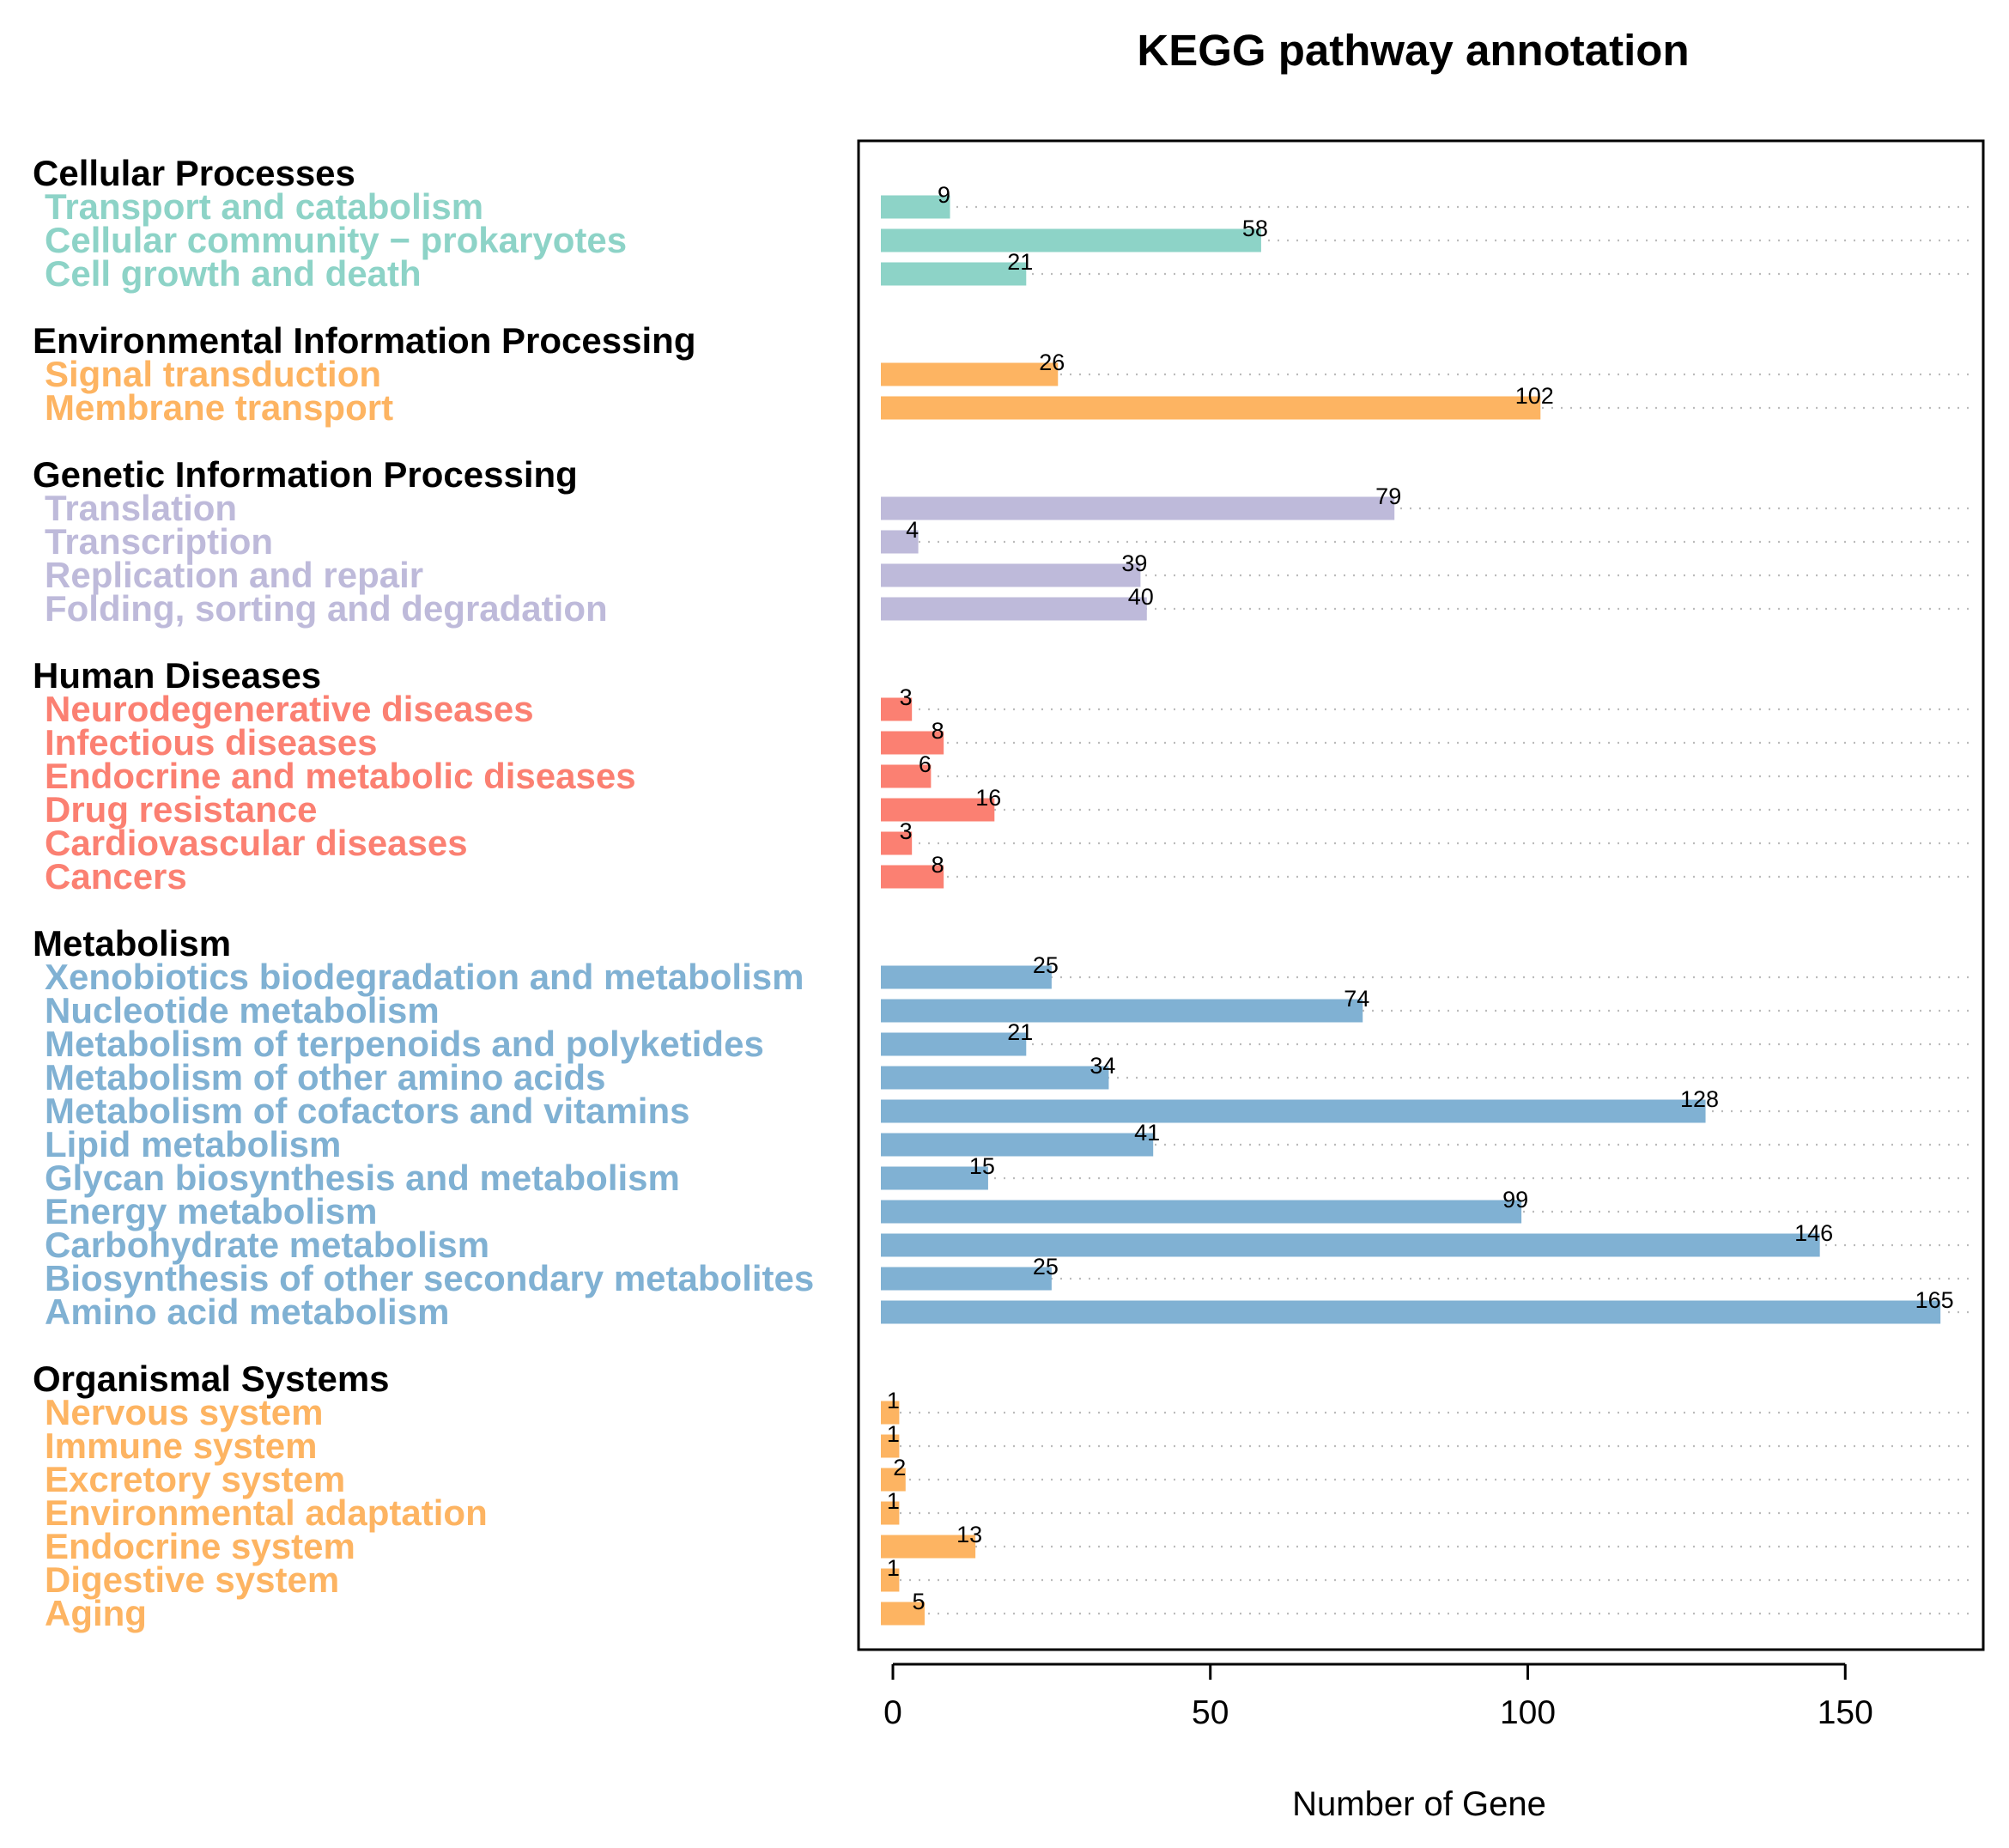 The image size is (2009, 1848). What do you see at coordinates (213, 374) in the screenshot?
I see `category-label-signal-transduction: Signal transduction` at bounding box center [213, 374].